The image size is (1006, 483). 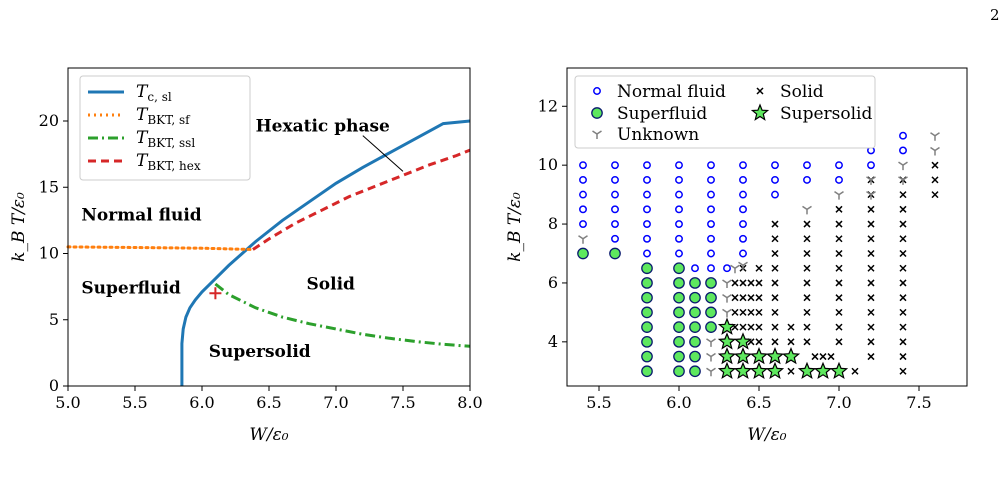 What do you see at coordinates (662, 114) in the screenshot?
I see `legend-entry: Superfluid` at bounding box center [662, 114].